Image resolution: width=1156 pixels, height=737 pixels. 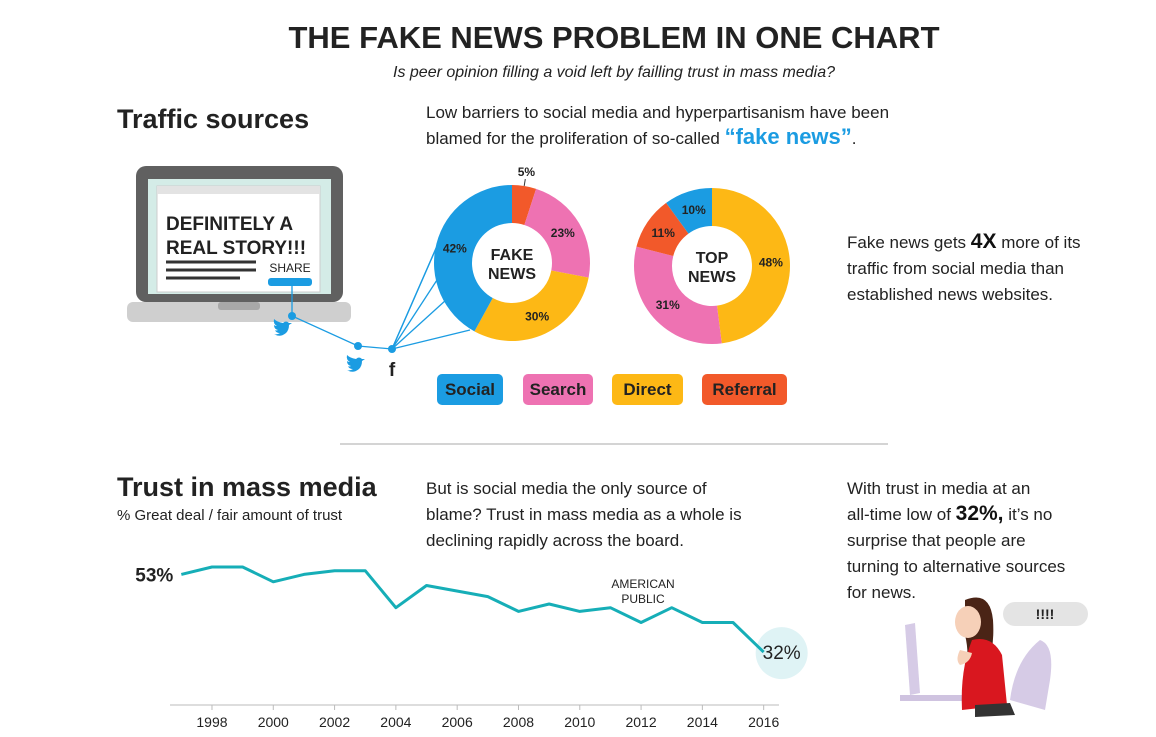 I want to click on text-run: for news., so click(x=881, y=592).